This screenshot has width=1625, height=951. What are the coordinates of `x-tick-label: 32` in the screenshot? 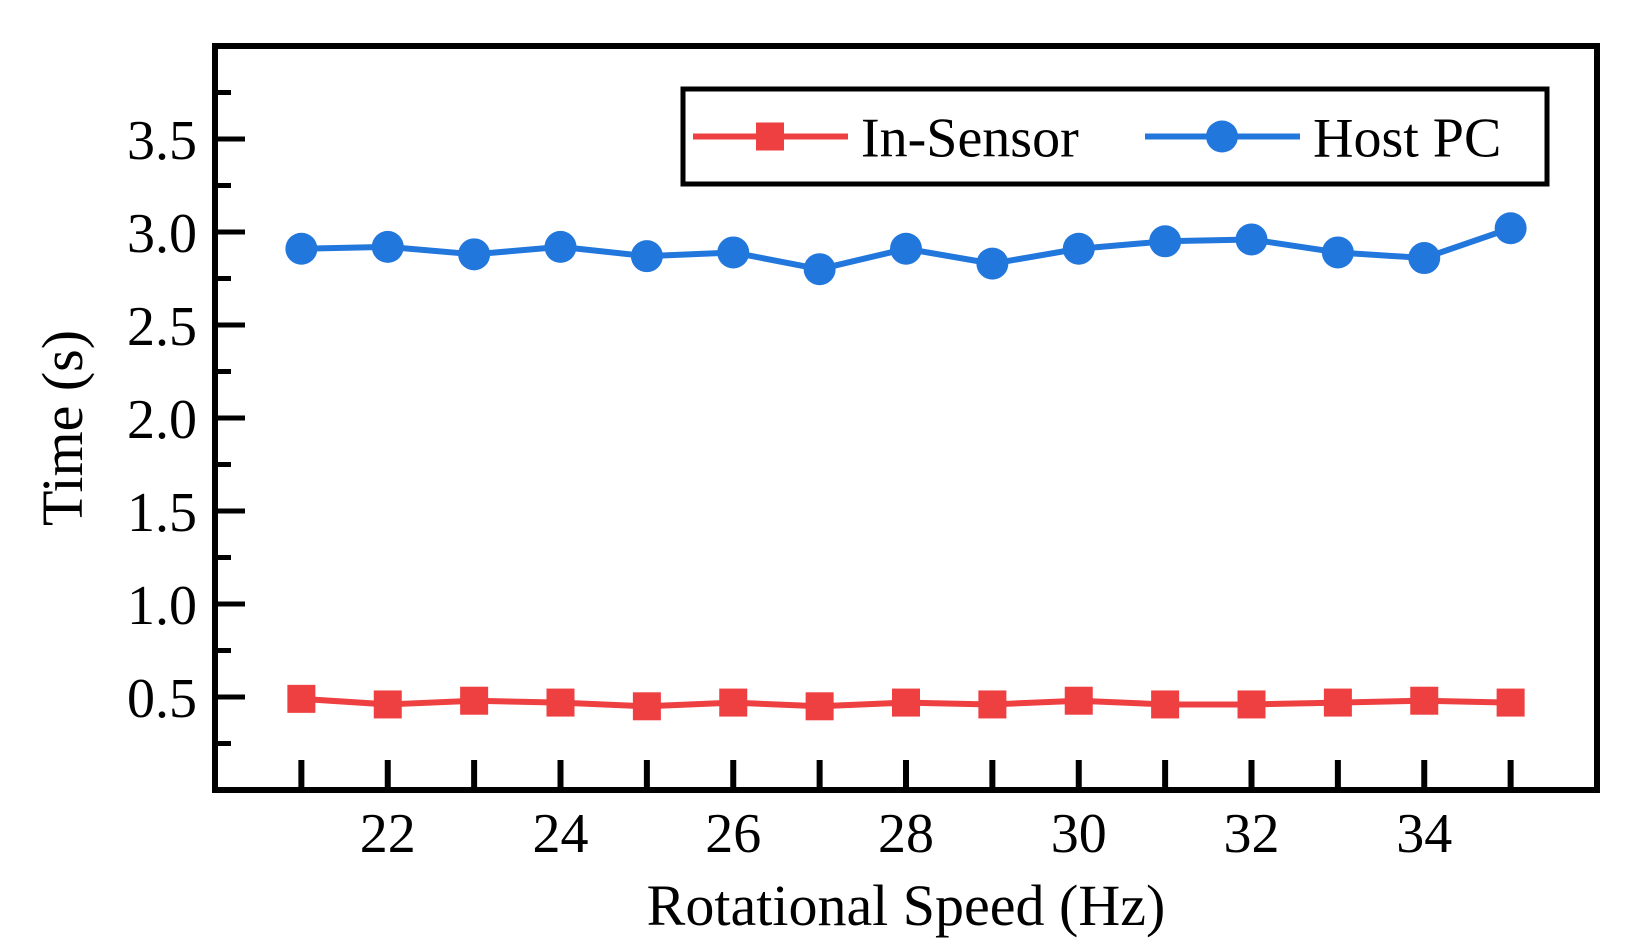 It's located at (1252, 834).